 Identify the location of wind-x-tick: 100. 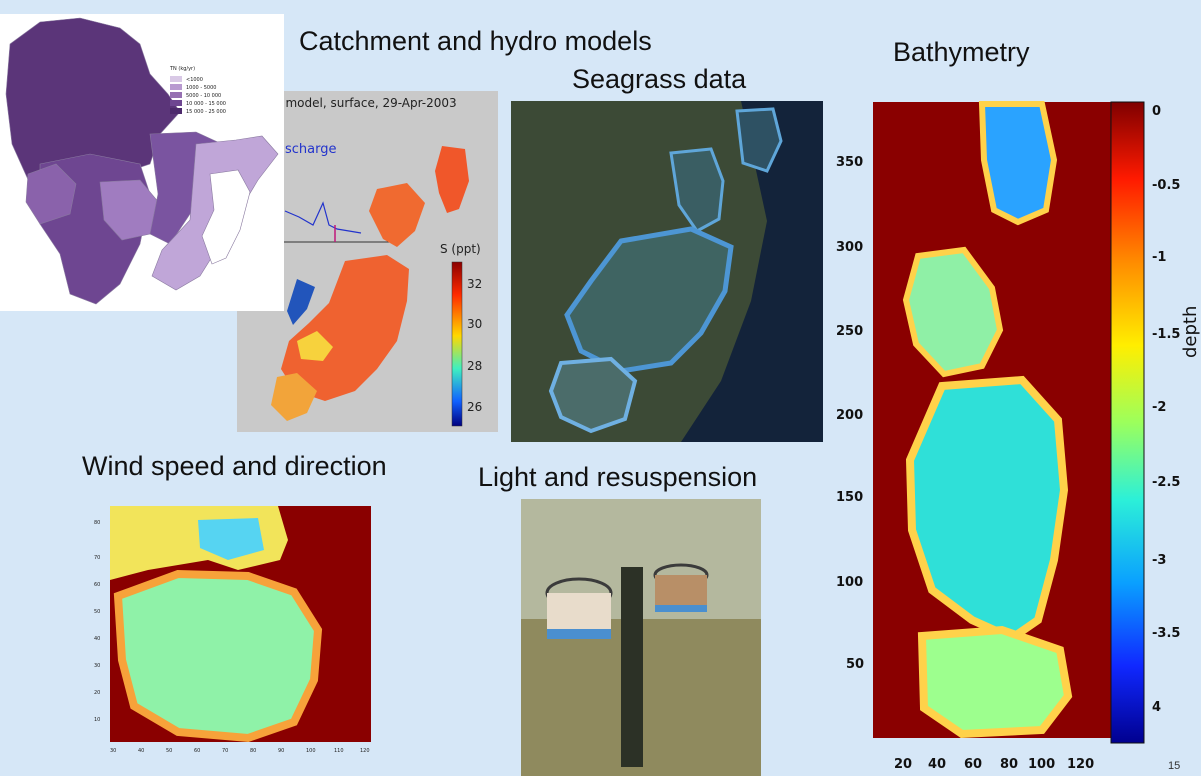
(311, 751).